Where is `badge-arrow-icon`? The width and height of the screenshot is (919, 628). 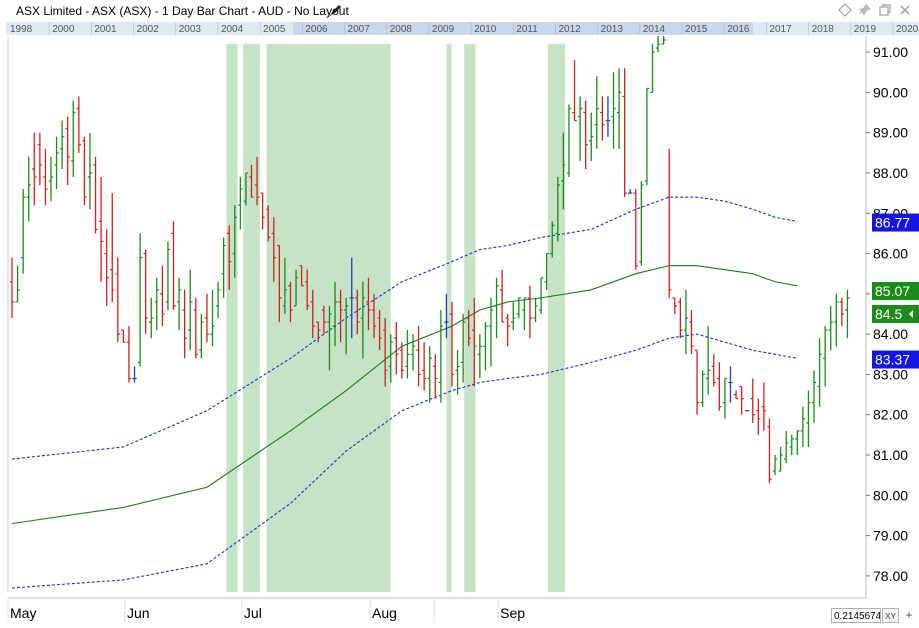 badge-arrow-icon is located at coordinates (911, 314).